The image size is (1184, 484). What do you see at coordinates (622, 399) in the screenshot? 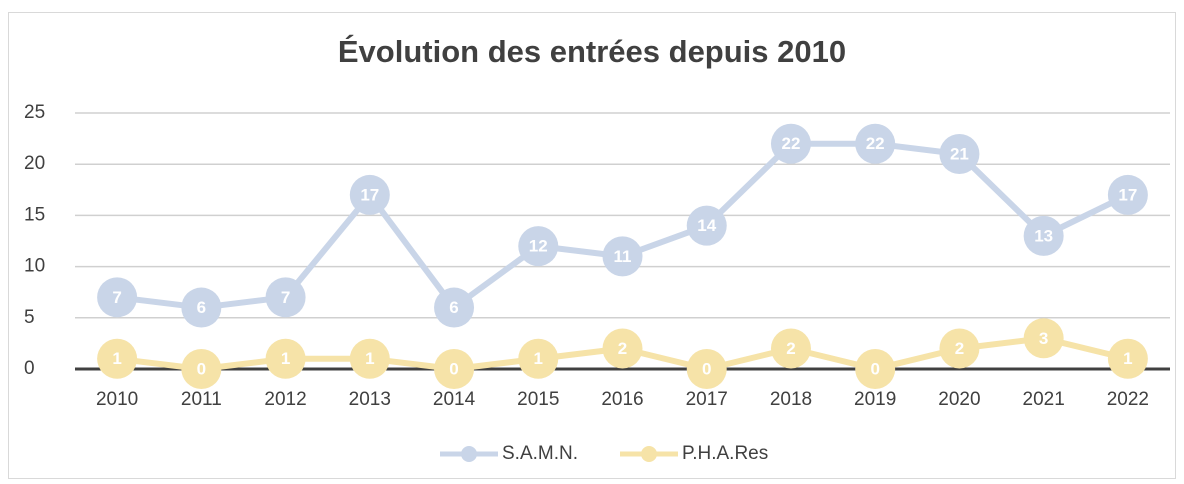
I see `x-tick-label: 2016` at bounding box center [622, 399].